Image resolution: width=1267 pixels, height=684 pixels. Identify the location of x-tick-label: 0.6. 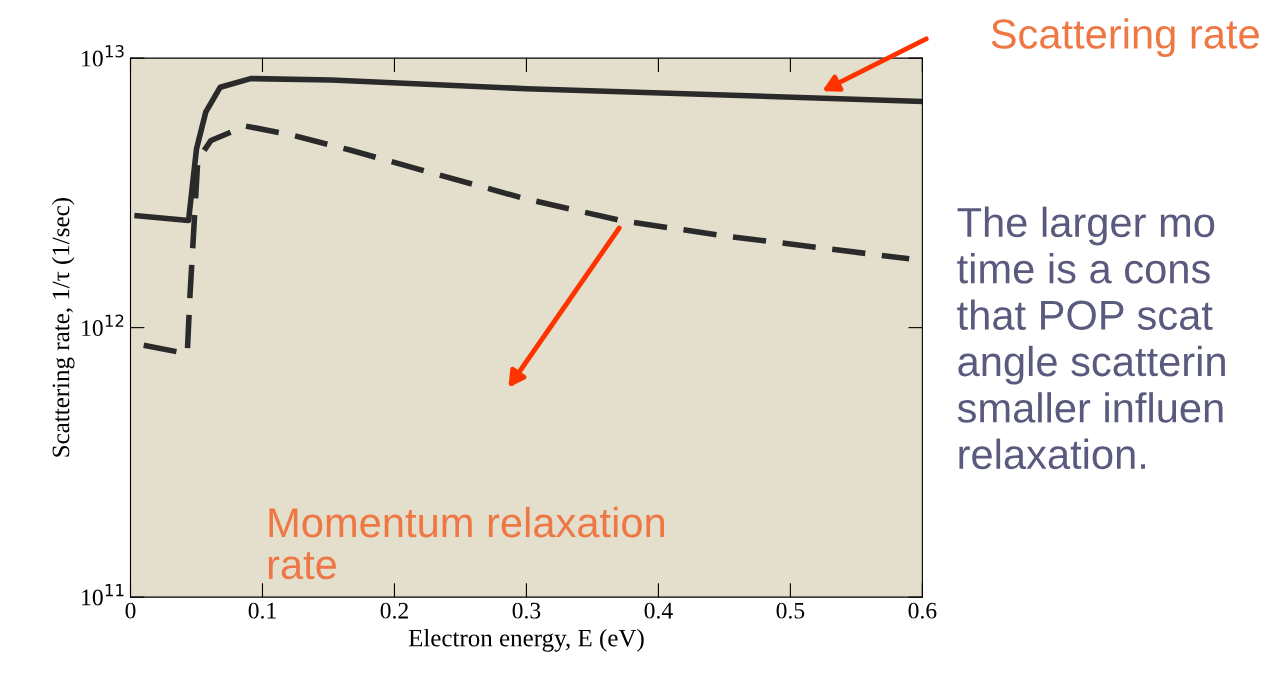
(922, 610).